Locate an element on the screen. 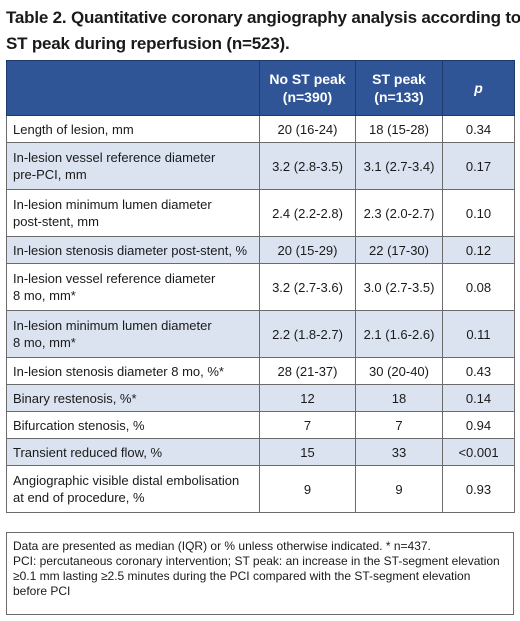 The height and width of the screenshot is (621, 520). header-st-peak-name: ST peak is located at coordinates (399, 79).